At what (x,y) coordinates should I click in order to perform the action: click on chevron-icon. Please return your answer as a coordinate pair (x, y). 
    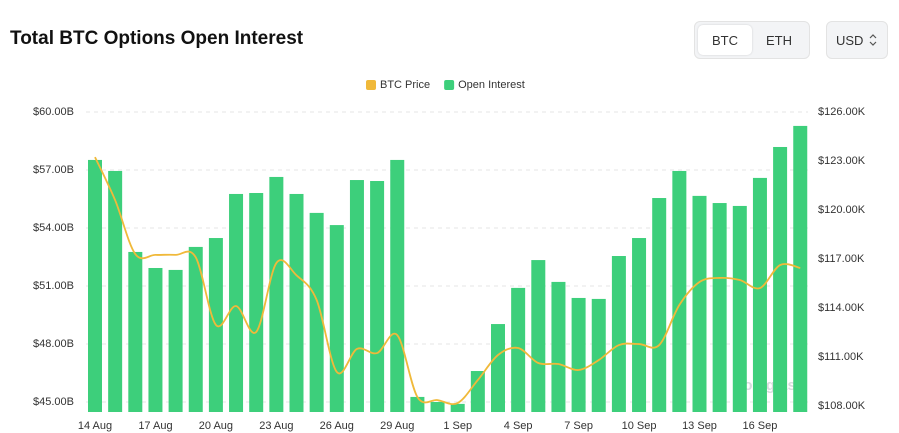
    Looking at the image, I should click on (873, 40).